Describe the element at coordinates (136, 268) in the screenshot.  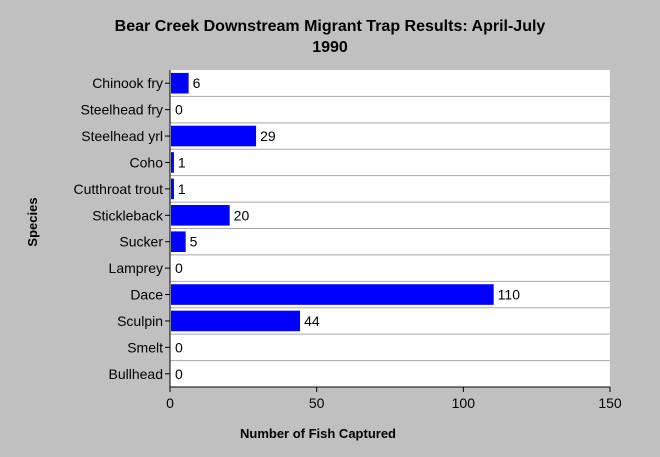
I see `category-label: Lamprey` at that location.